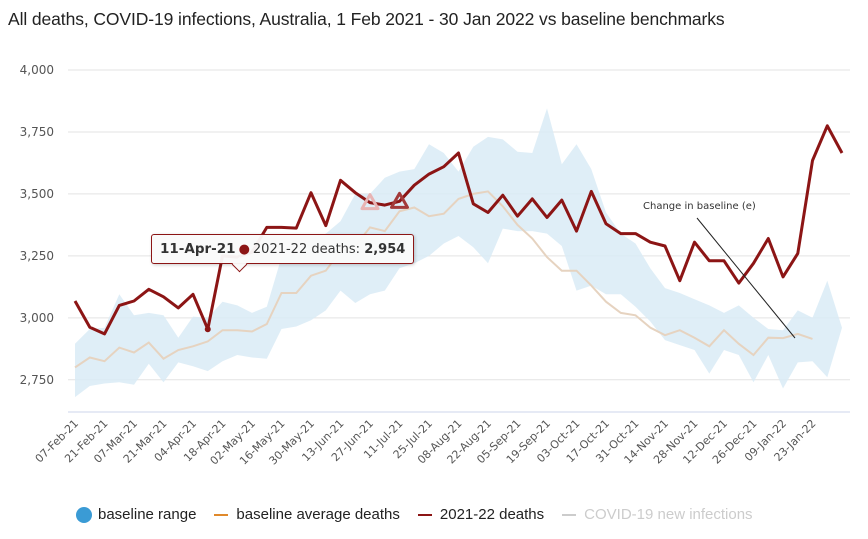 This screenshot has height=539, width=868. I want to click on legend-label: baseline range, so click(147, 514).